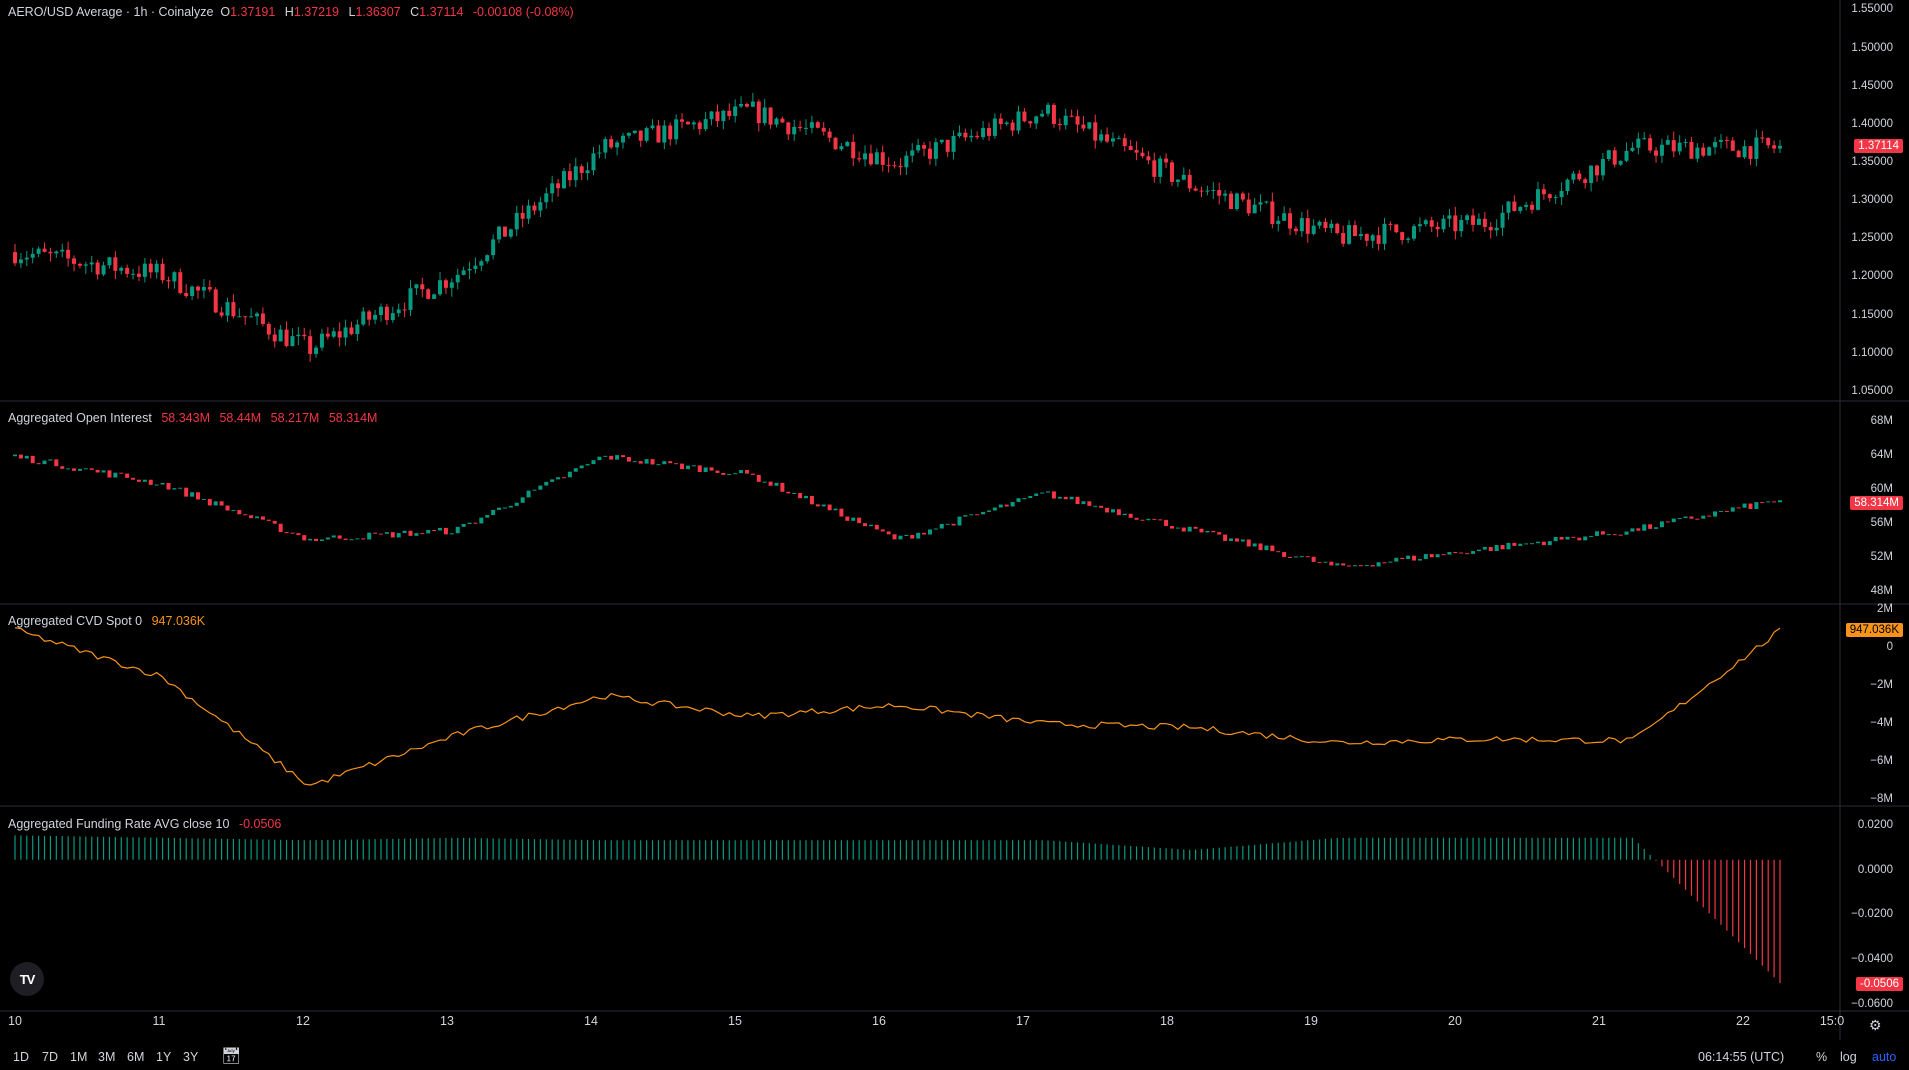 The image size is (1909, 1070). Describe the element at coordinates (21, 1057) in the screenshot. I see `range-button-1d: 1D` at that location.